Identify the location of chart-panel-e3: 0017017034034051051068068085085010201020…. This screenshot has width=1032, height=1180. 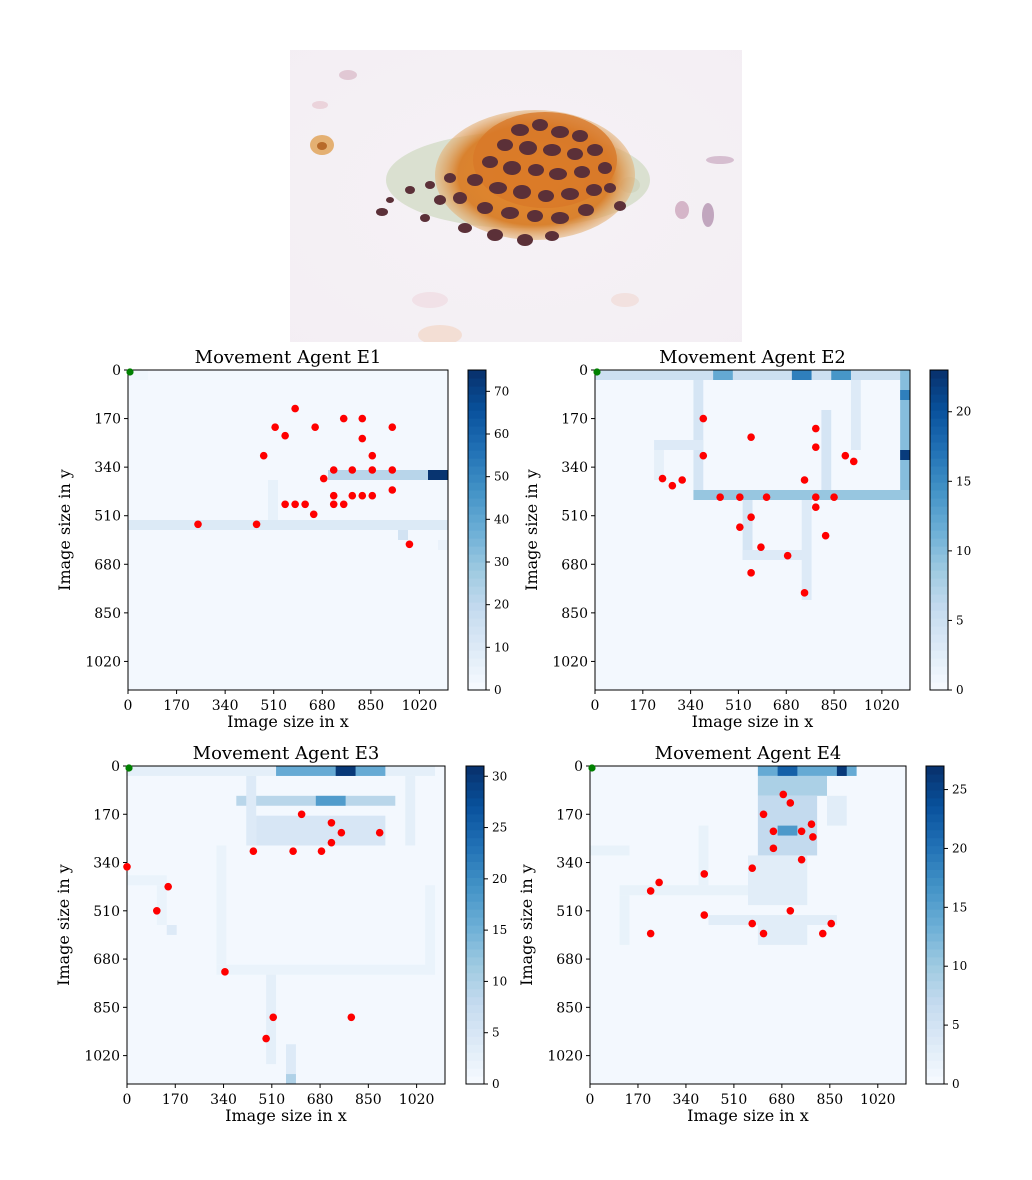
(280, 934).